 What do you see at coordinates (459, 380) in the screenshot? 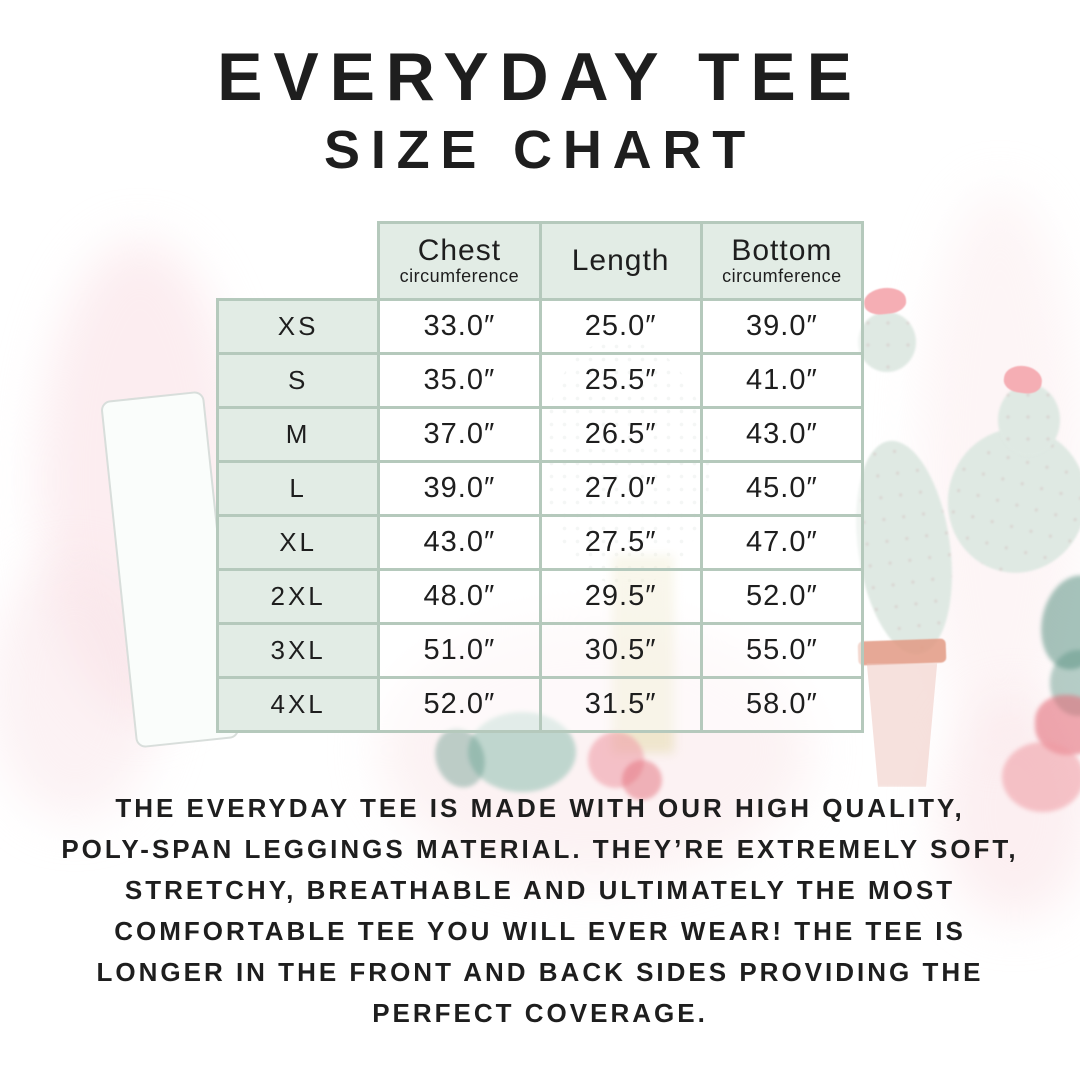
I see `chest-value: 35.0″` at bounding box center [459, 380].